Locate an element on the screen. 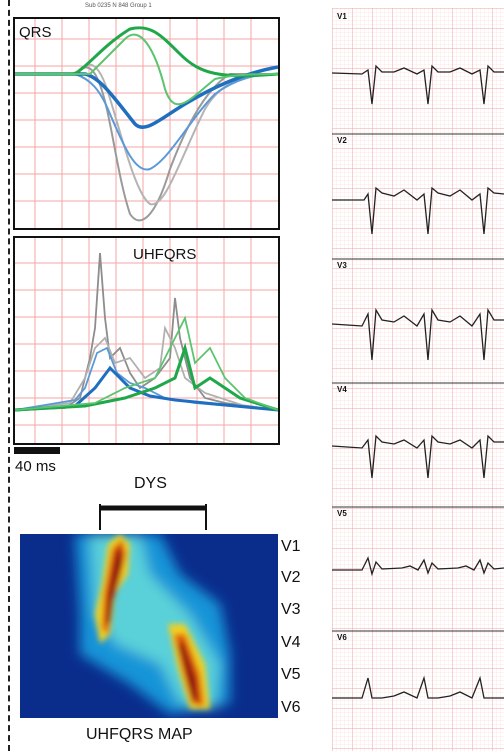 This screenshot has height=751, width=504. uhfqrs-panel: UHFQRS is located at coordinates (146, 340).